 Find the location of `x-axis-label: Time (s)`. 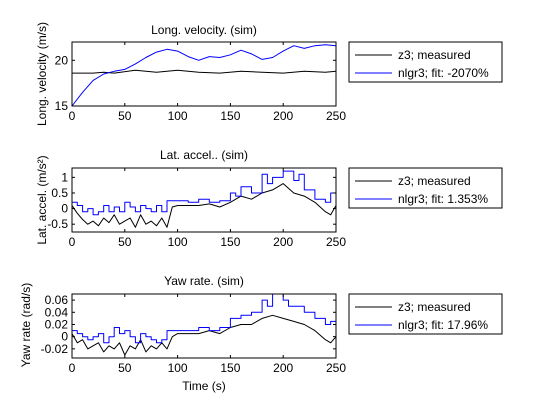

x-axis-label: Time (s) is located at coordinates (204, 386).